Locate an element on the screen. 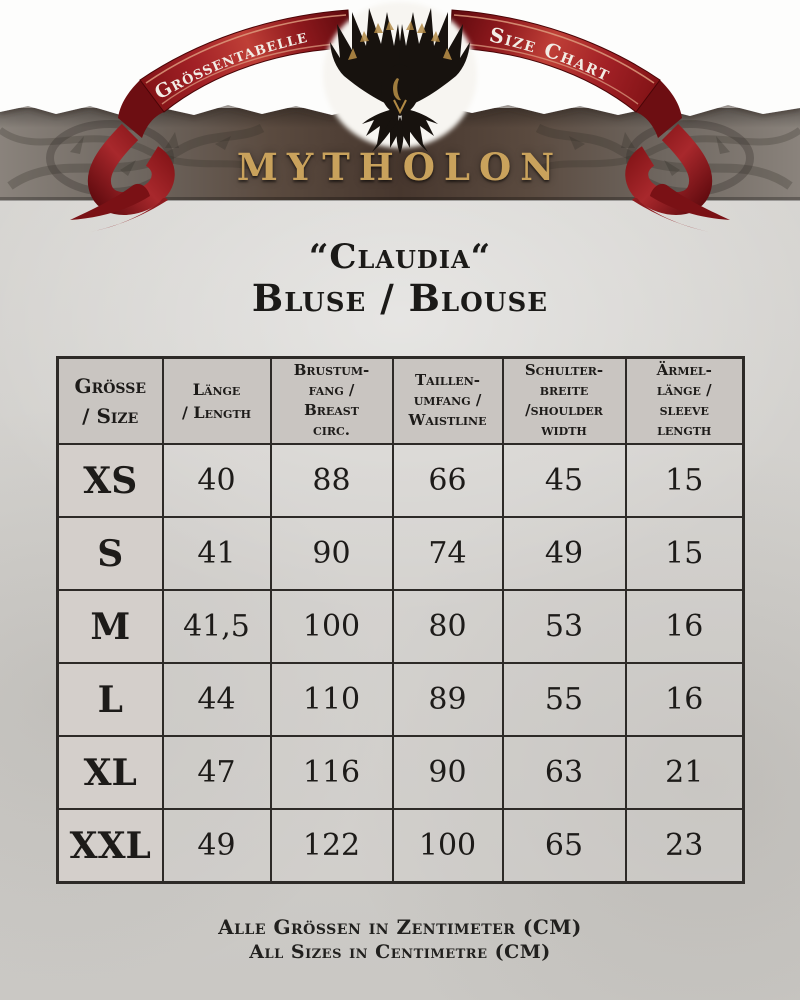 The image size is (800, 1000). measurement-cell: 116 is located at coordinates (331, 772).